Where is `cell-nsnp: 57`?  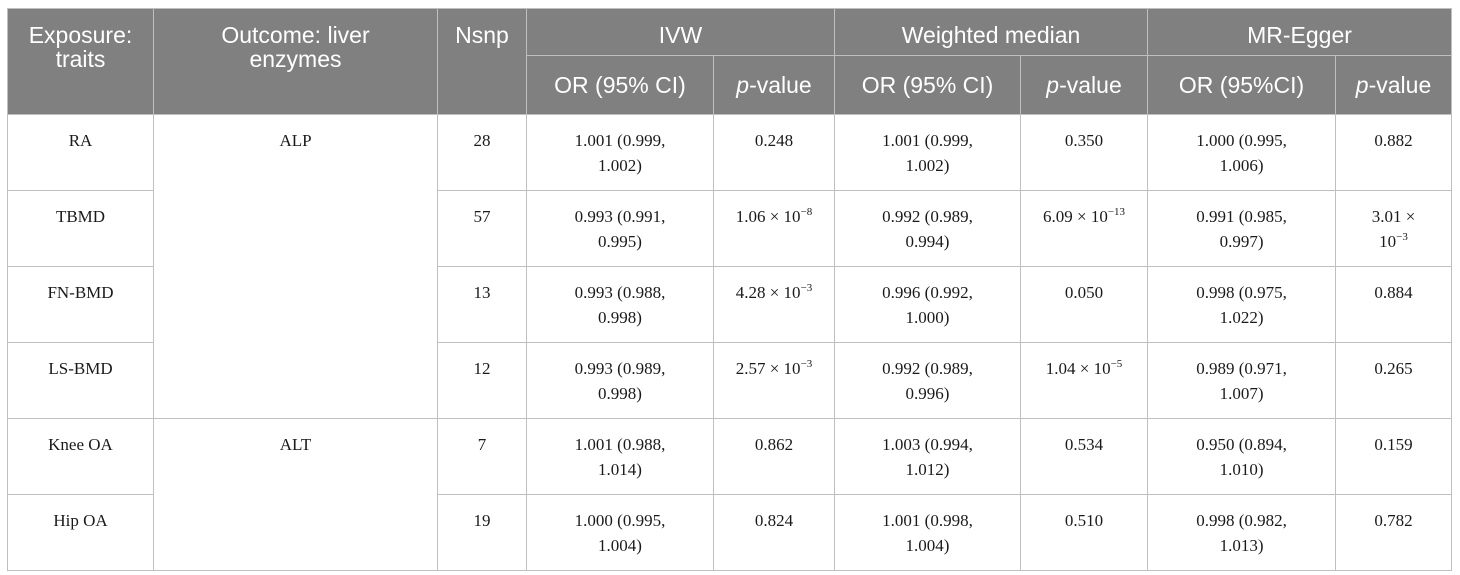
cell-nsnp: 57 is located at coordinates (482, 228).